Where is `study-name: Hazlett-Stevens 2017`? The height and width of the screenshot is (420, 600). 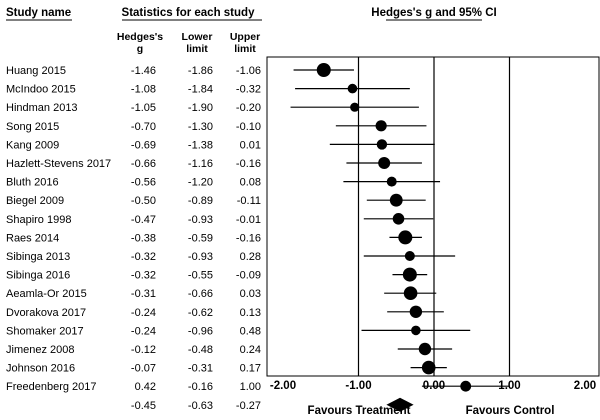 study-name: Hazlett-Stevens 2017 is located at coordinates (58, 164).